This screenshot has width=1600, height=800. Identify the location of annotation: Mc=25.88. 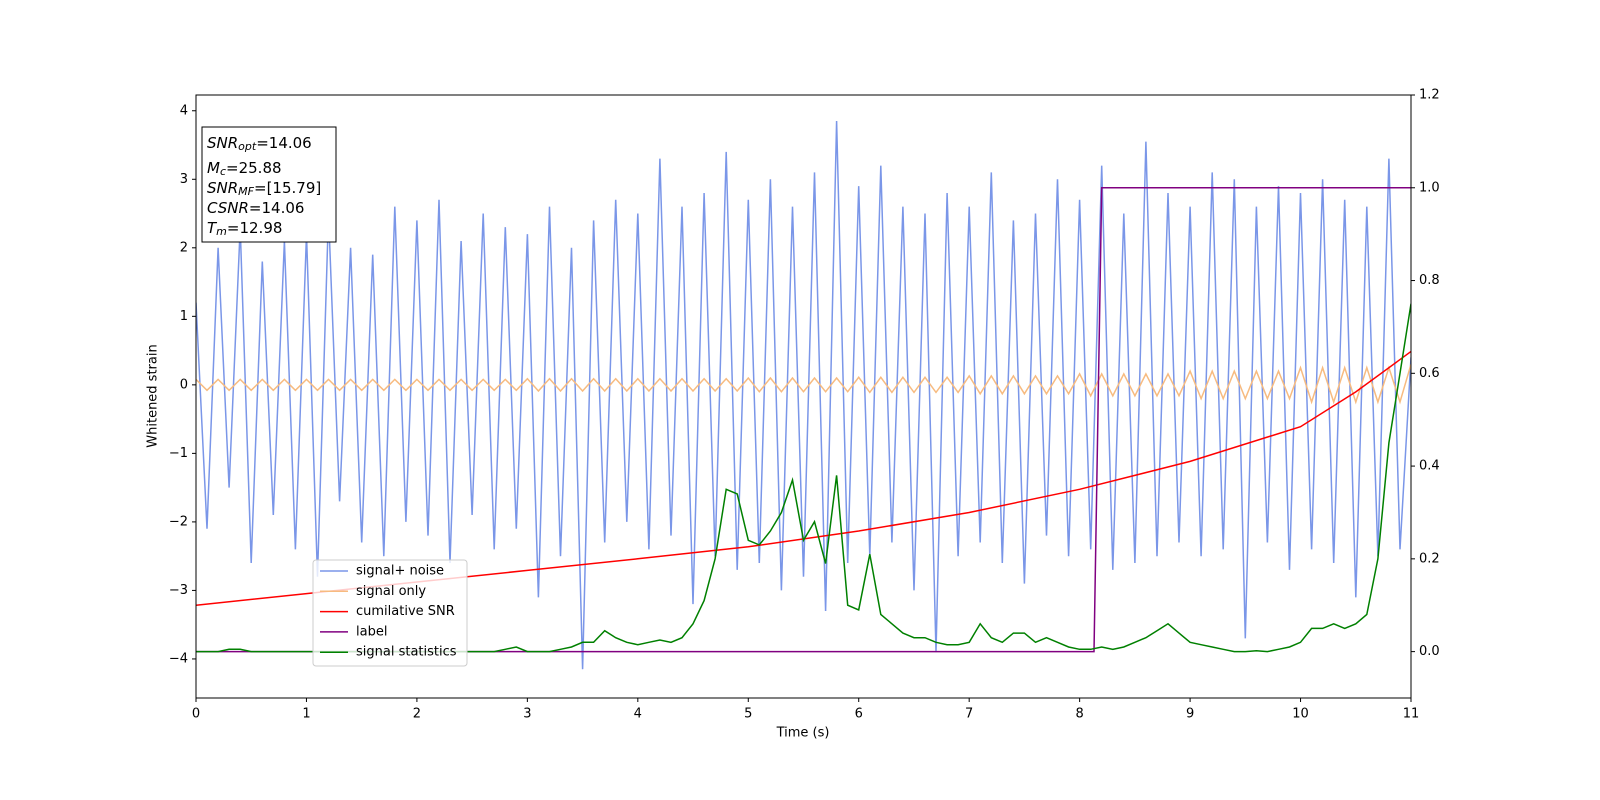
(244, 169).